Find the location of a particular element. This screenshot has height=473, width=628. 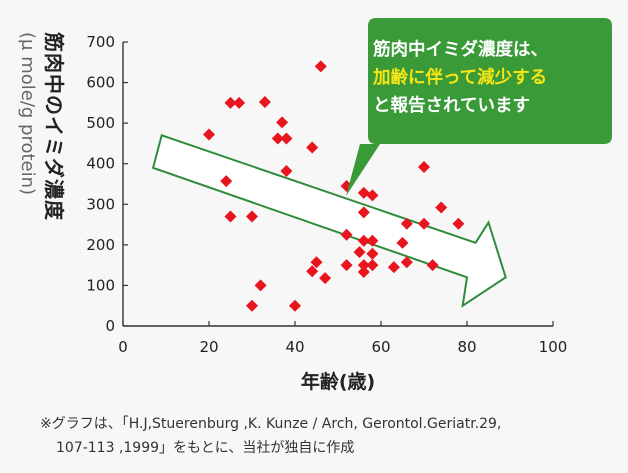

y-tick-label: 400 is located at coordinates (100, 164).